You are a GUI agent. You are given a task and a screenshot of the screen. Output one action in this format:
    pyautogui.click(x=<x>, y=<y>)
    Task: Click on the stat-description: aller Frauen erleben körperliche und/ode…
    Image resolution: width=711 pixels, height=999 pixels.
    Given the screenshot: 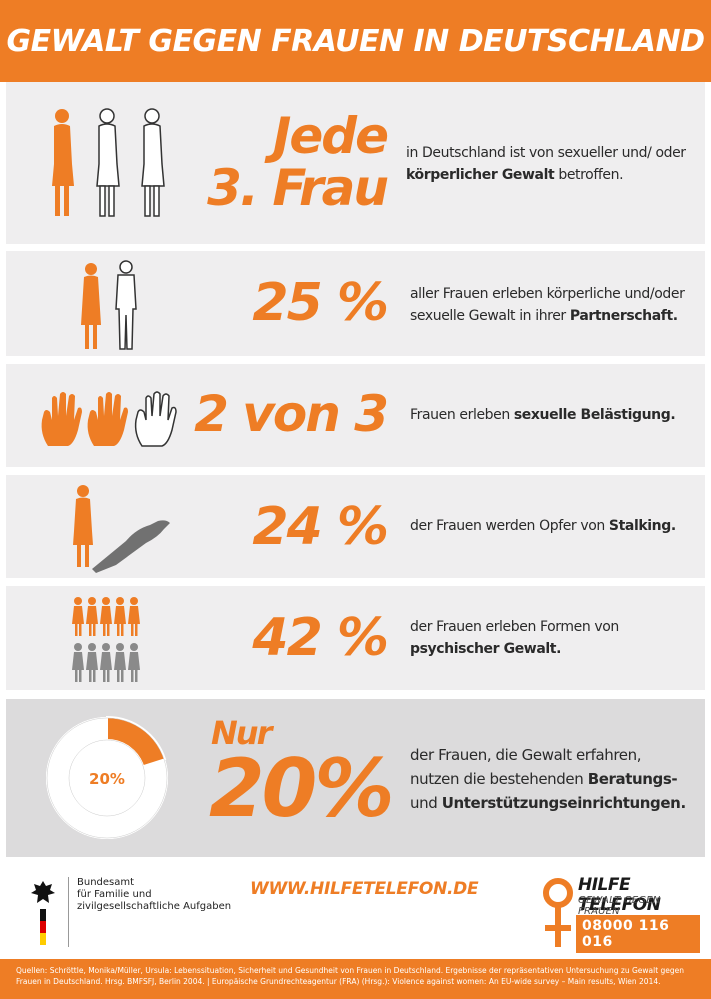 What is the action you would take?
    pyautogui.click(x=555, y=305)
    